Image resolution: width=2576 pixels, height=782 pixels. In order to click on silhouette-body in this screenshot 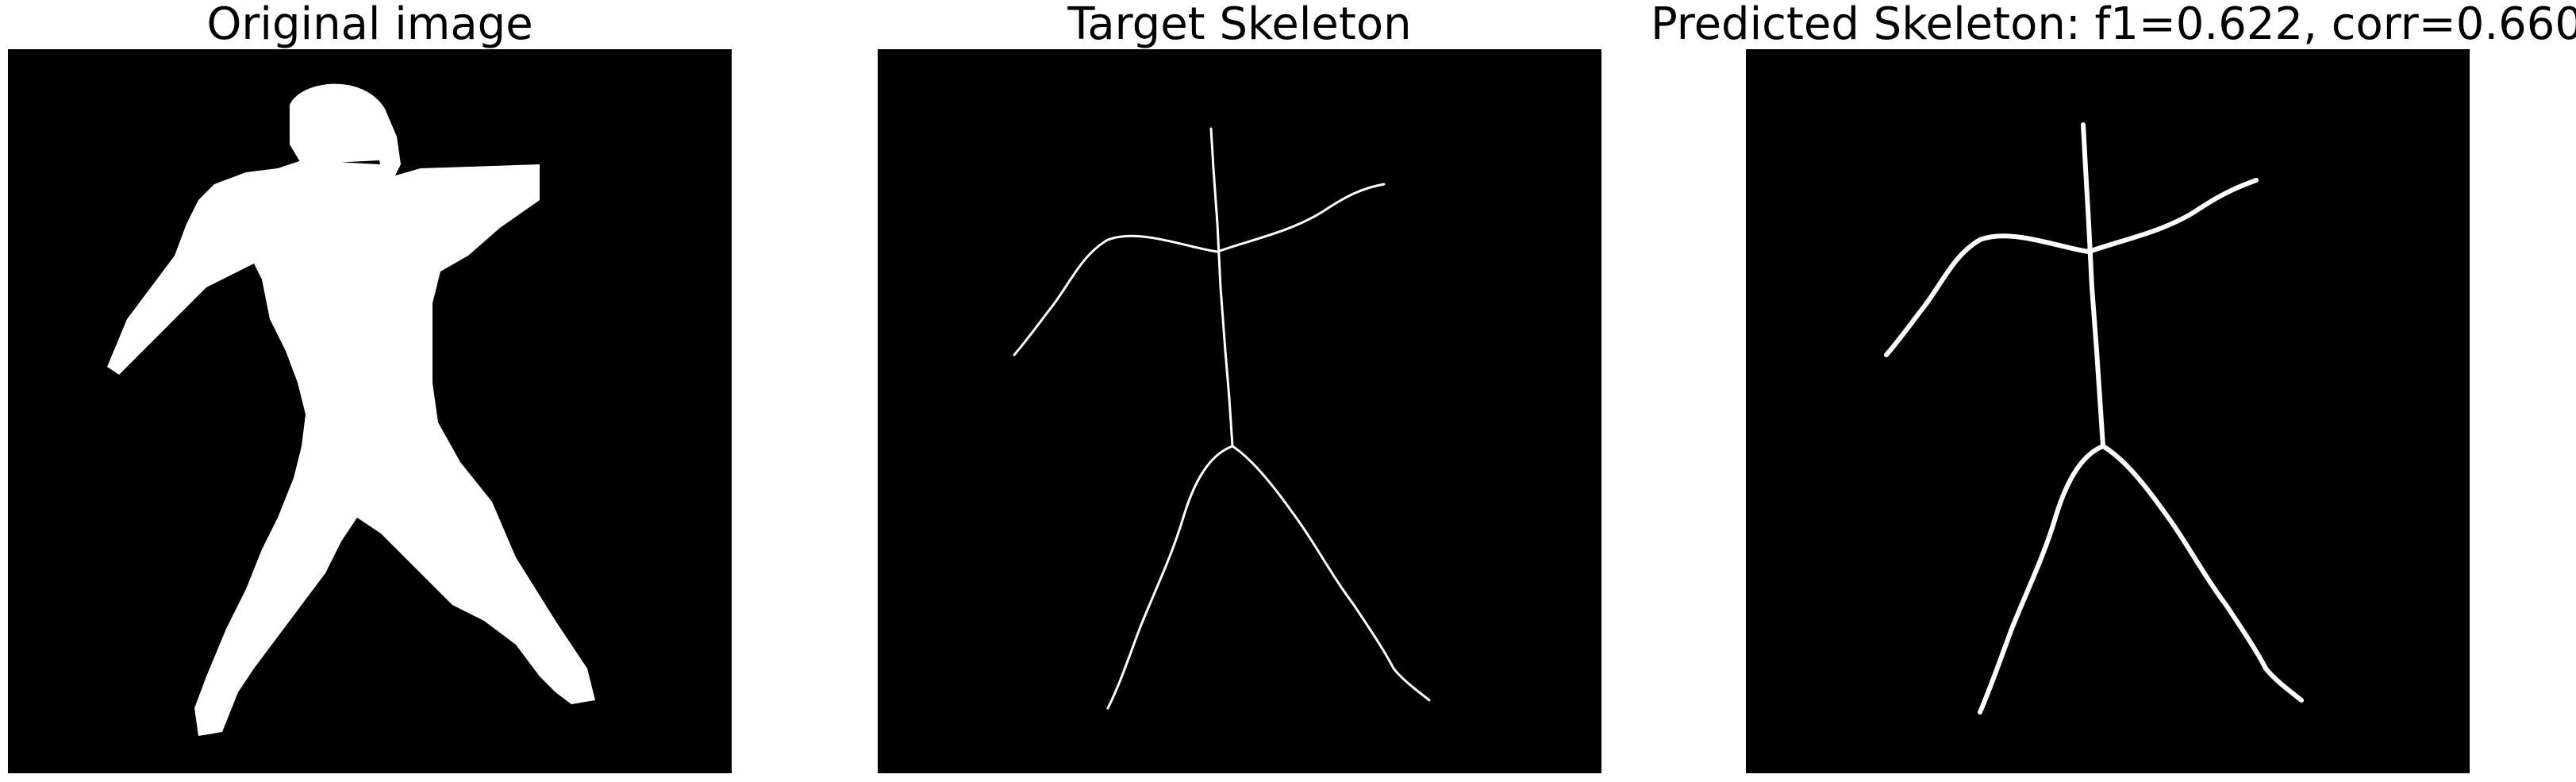, I will do `click(351, 448)`.